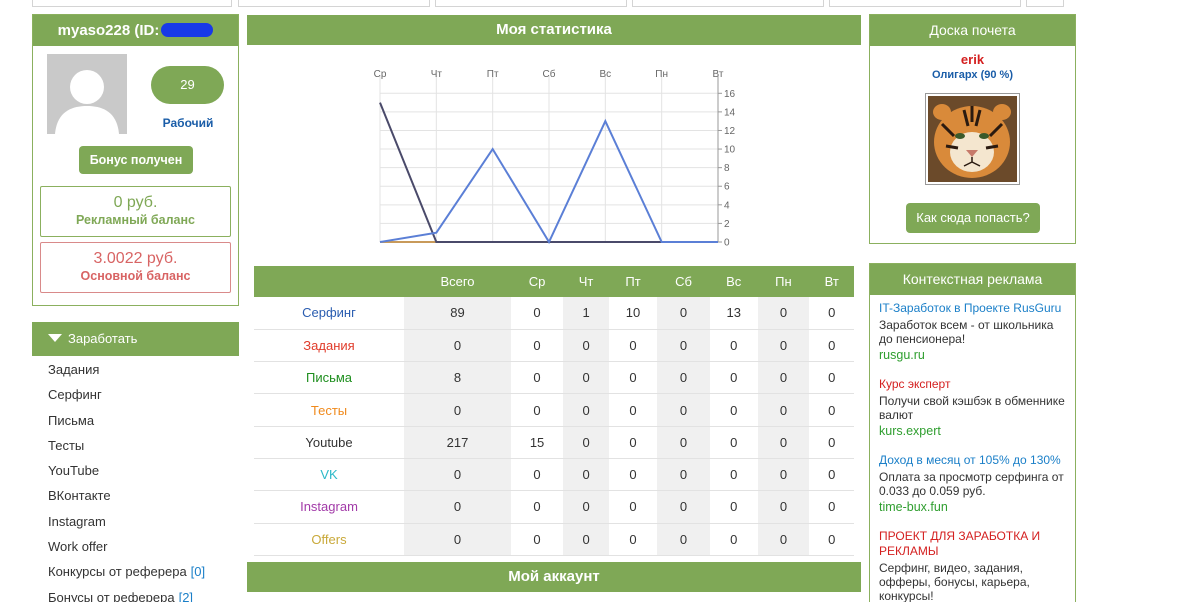  What do you see at coordinates (74, 369) in the screenshot?
I see `earn-menu-item-label: Задания` at bounding box center [74, 369].